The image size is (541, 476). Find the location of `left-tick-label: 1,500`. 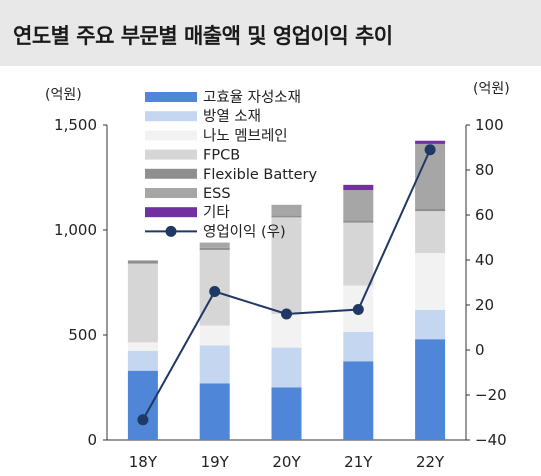

left-tick-label: 1,500 is located at coordinates (75, 125).